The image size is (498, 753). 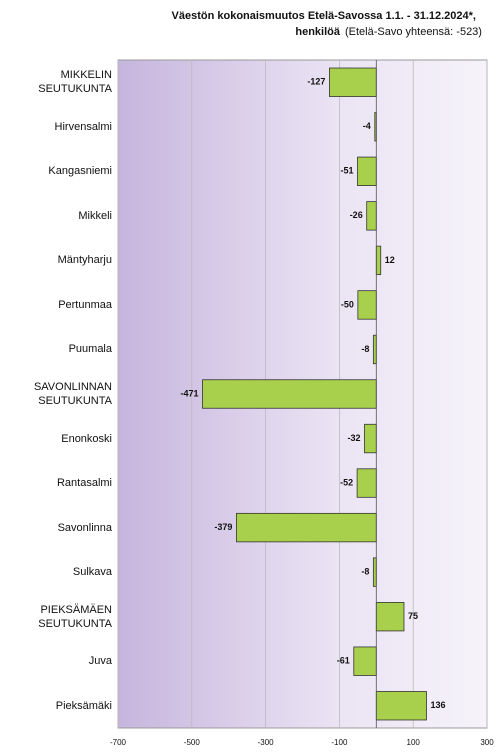 I want to click on y-tick-label: Enonkoski, so click(x=86, y=438).